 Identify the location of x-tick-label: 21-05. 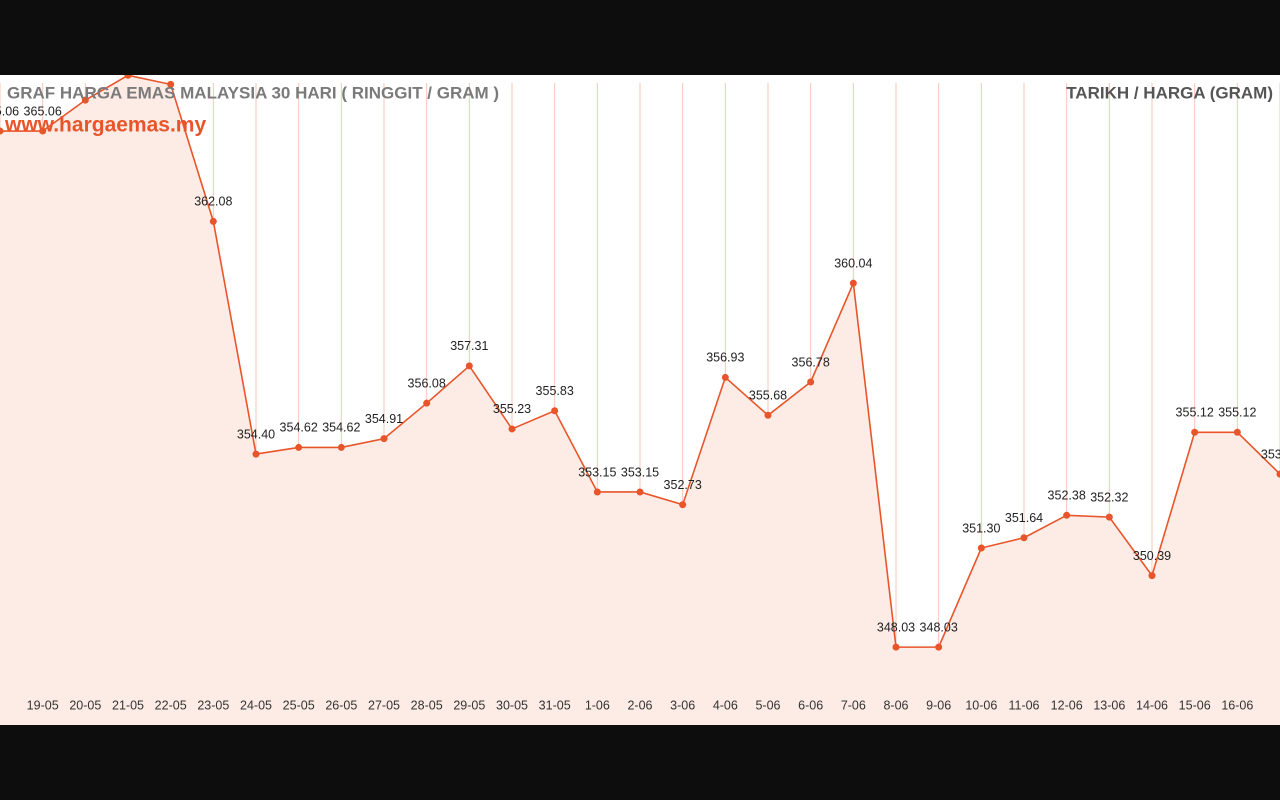
(128, 705).